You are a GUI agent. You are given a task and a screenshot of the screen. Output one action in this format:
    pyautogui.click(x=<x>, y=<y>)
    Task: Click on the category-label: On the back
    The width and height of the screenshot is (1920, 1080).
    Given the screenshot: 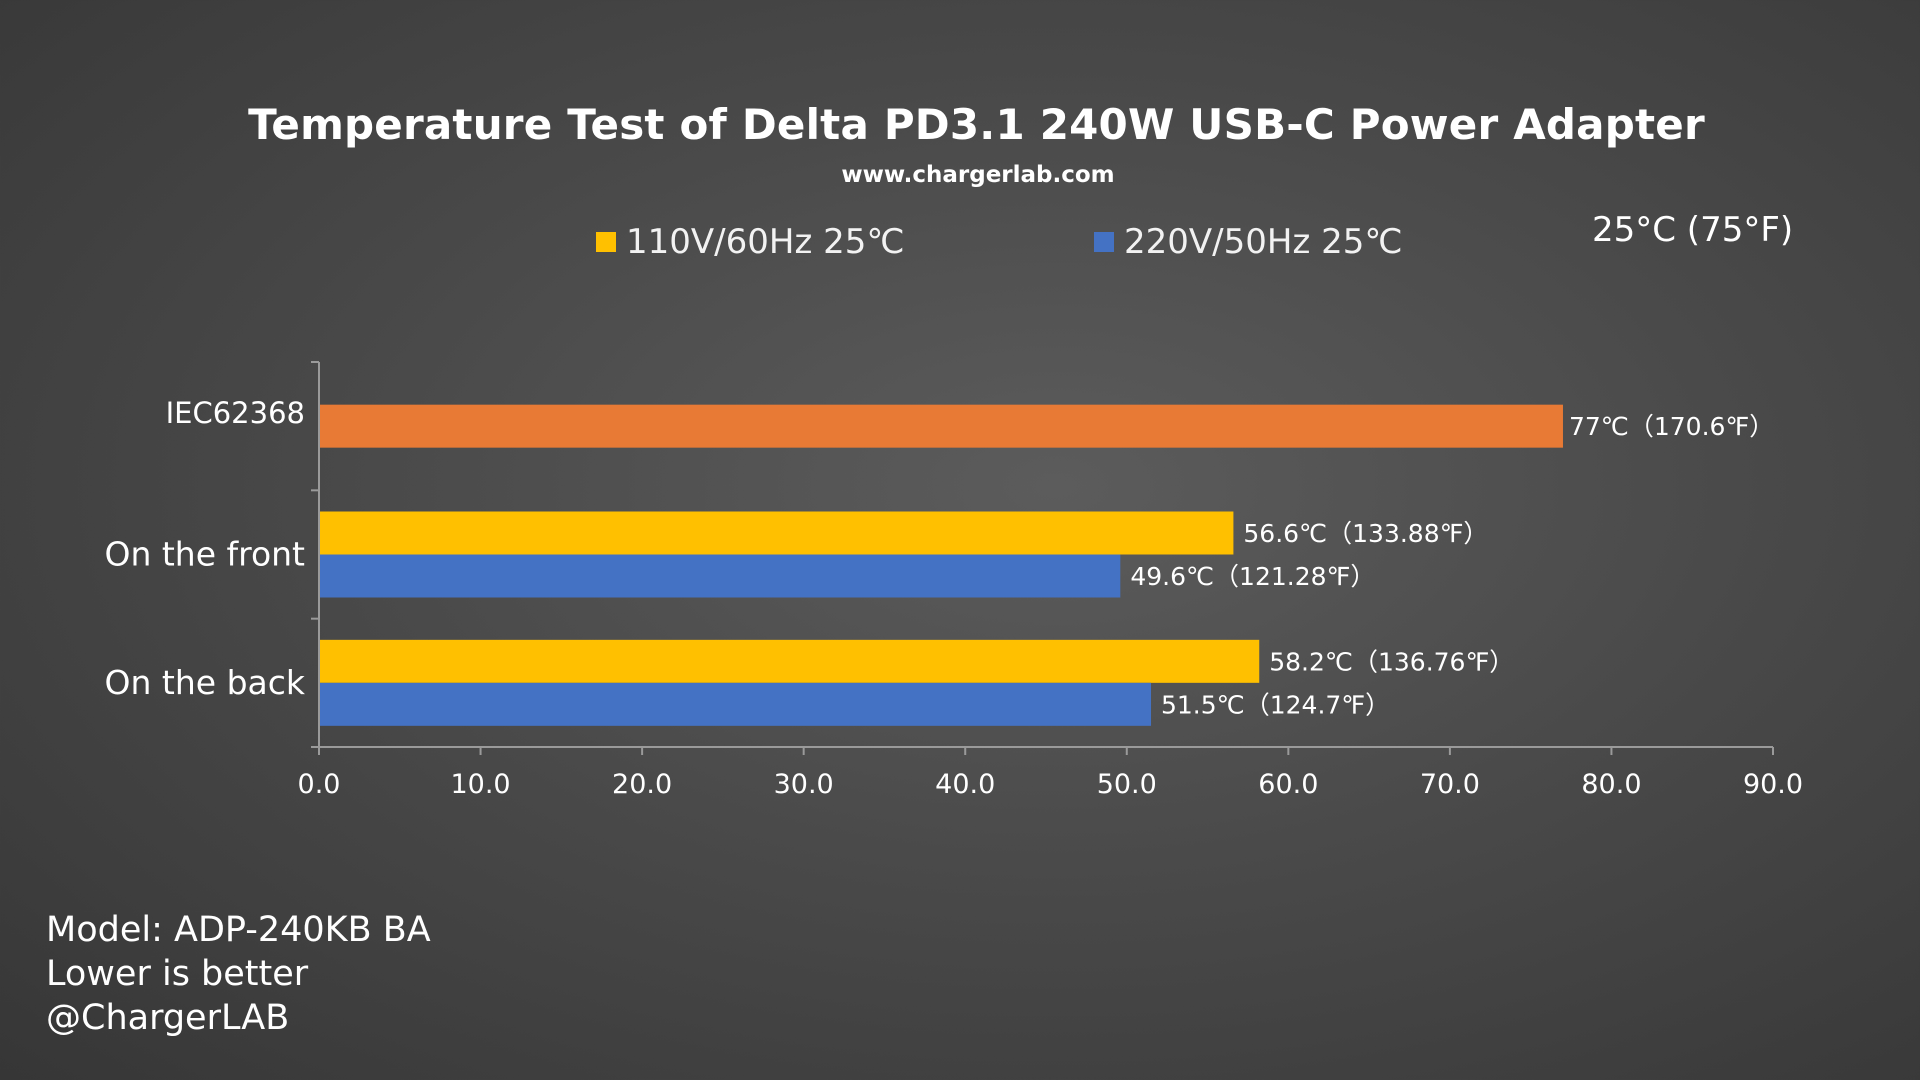 What is the action you would take?
    pyautogui.click(x=205, y=682)
    